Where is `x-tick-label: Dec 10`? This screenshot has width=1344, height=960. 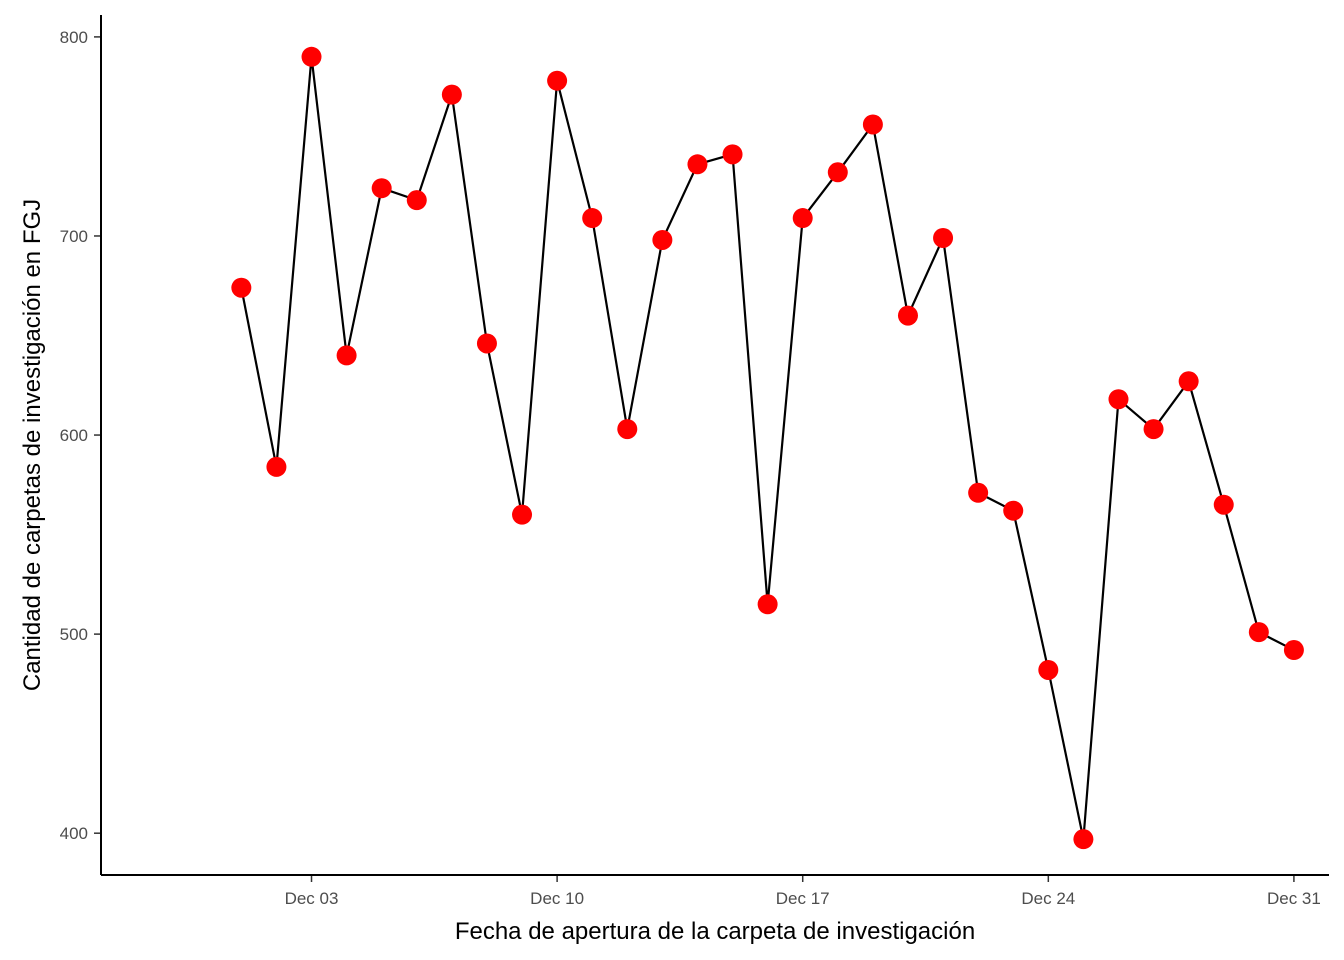 x-tick-label: Dec 10 is located at coordinates (557, 898).